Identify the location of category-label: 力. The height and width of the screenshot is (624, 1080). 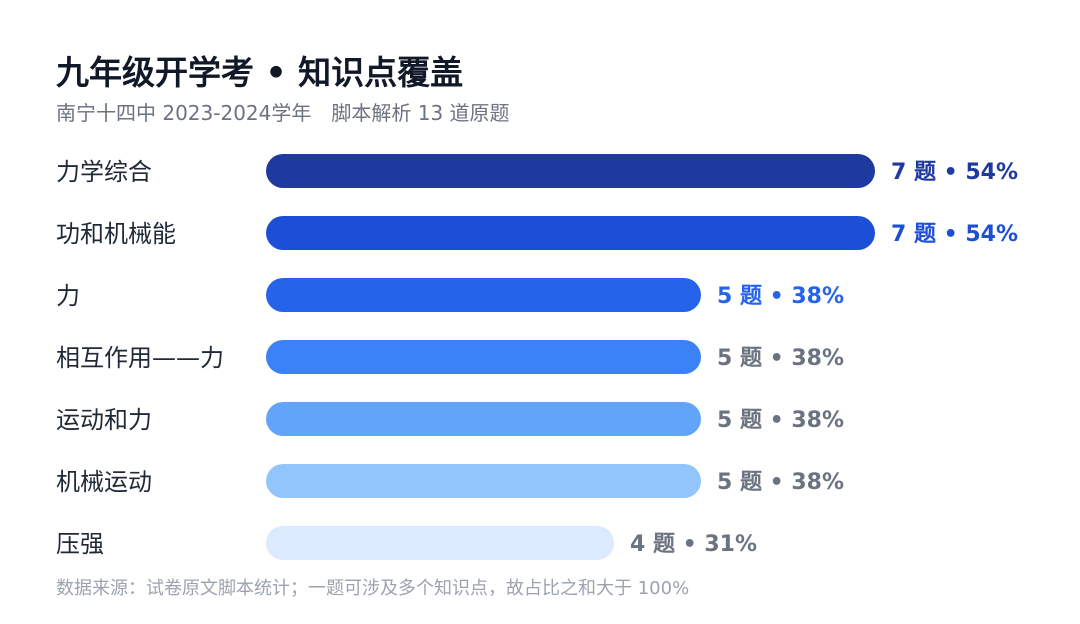
(68, 296).